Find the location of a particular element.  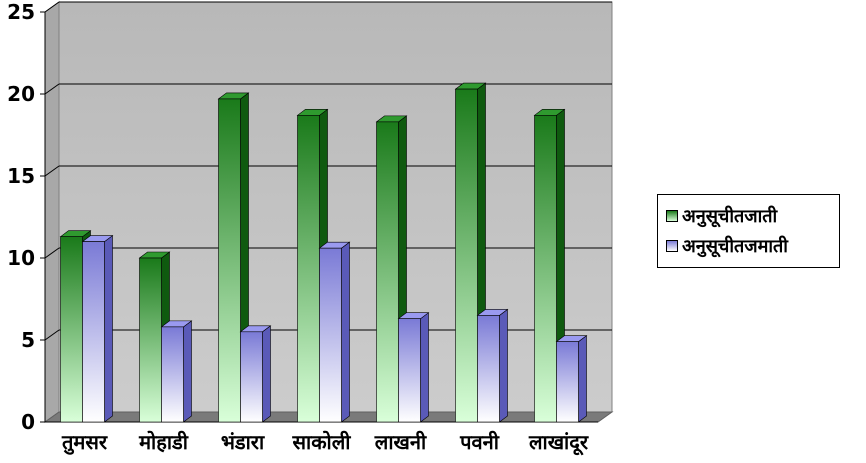

x-tick-label: मोहाडी is located at coordinates (163, 442).